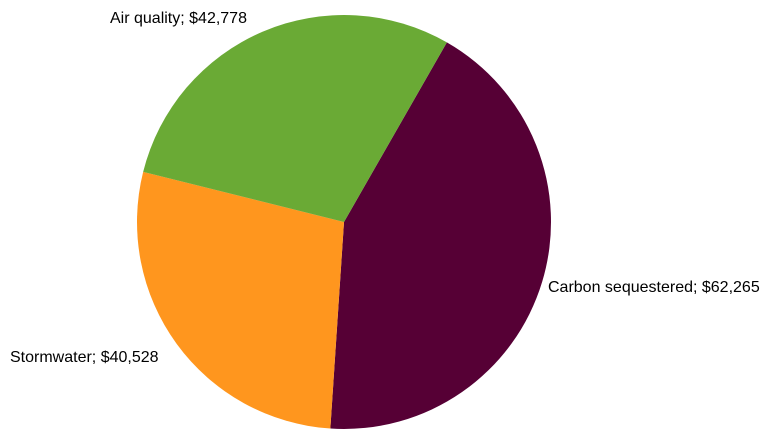 This screenshot has height=430, width=778. Describe the element at coordinates (178, 18) in the screenshot. I see `slice-label-air-quality: Air quality; $42,778` at that location.